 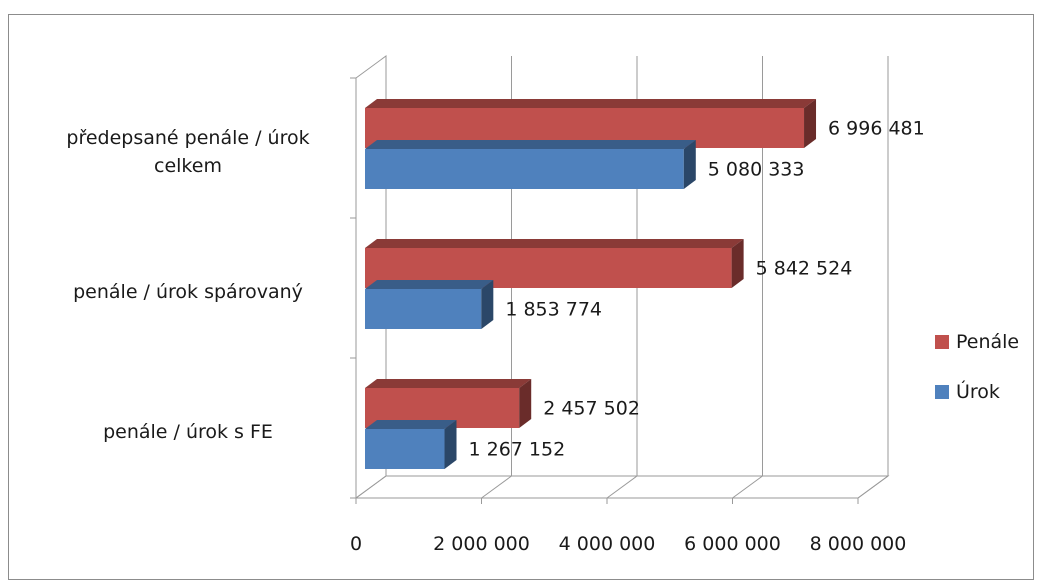 What do you see at coordinates (858, 544) in the screenshot?
I see `x-tick-label: 8 000 000` at bounding box center [858, 544].